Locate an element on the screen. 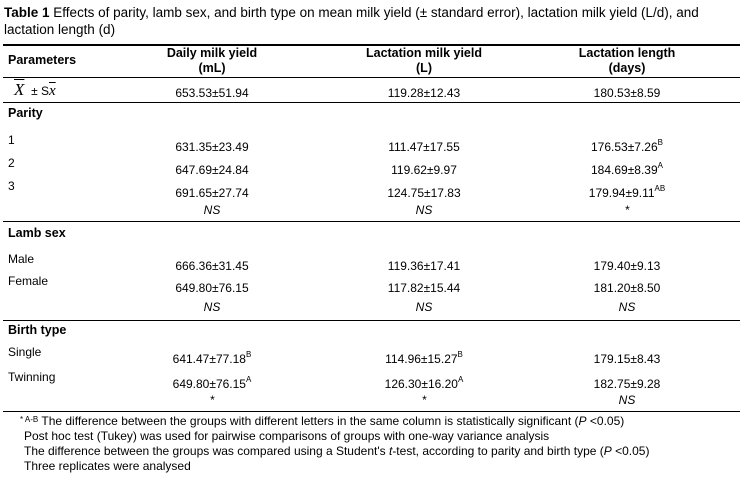 The width and height of the screenshot is (748, 484). cell: 126.30±16.20A is located at coordinates (424, 383).